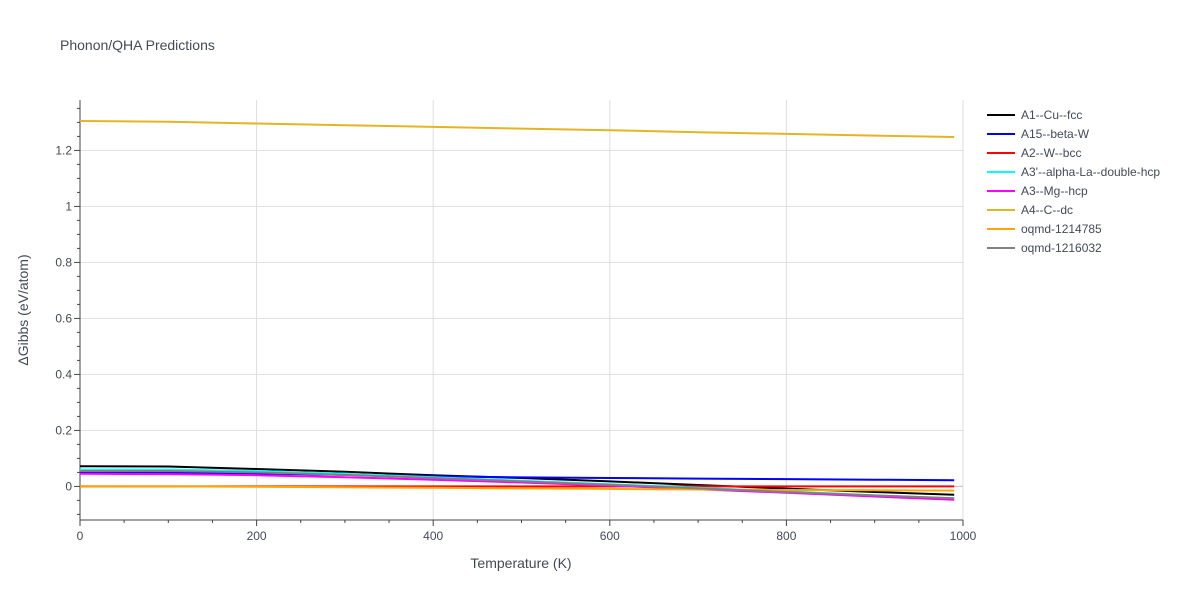 This screenshot has height=600, width=1200. Describe the element at coordinates (786, 536) in the screenshot. I see `x-tick-label: 800` at that location.